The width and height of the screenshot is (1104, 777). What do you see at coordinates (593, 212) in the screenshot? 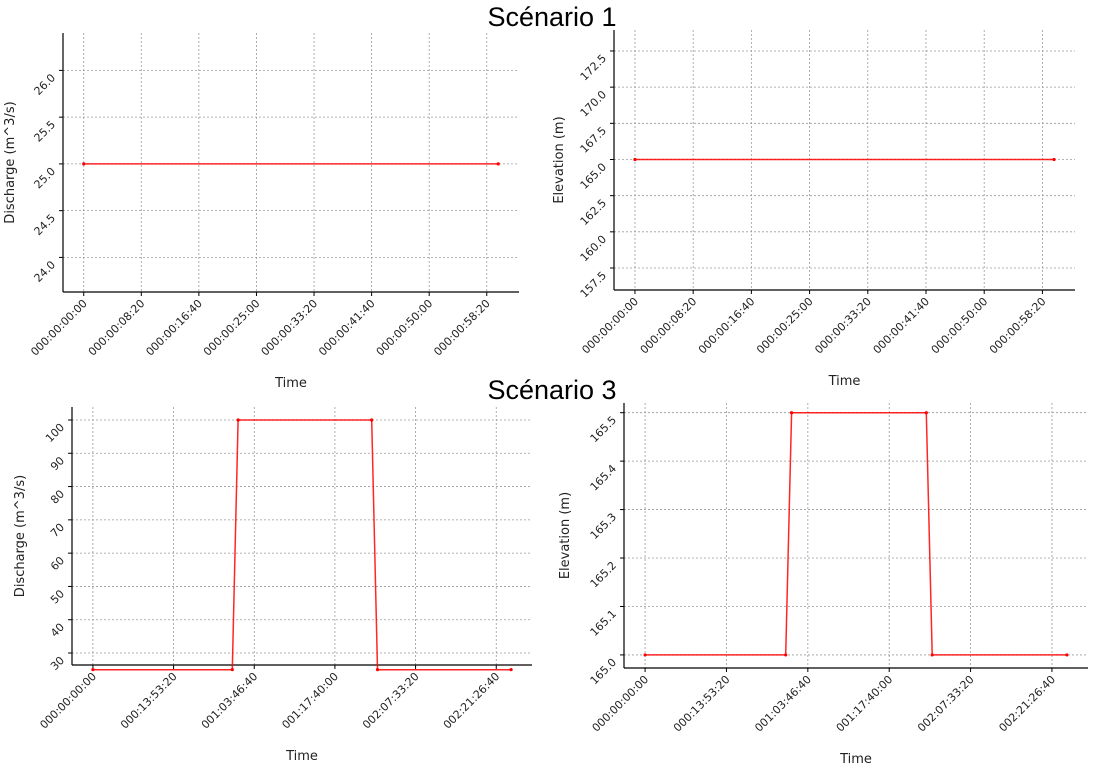
I see `y-tick-label: 162.5` at bounding box center [593, 212].